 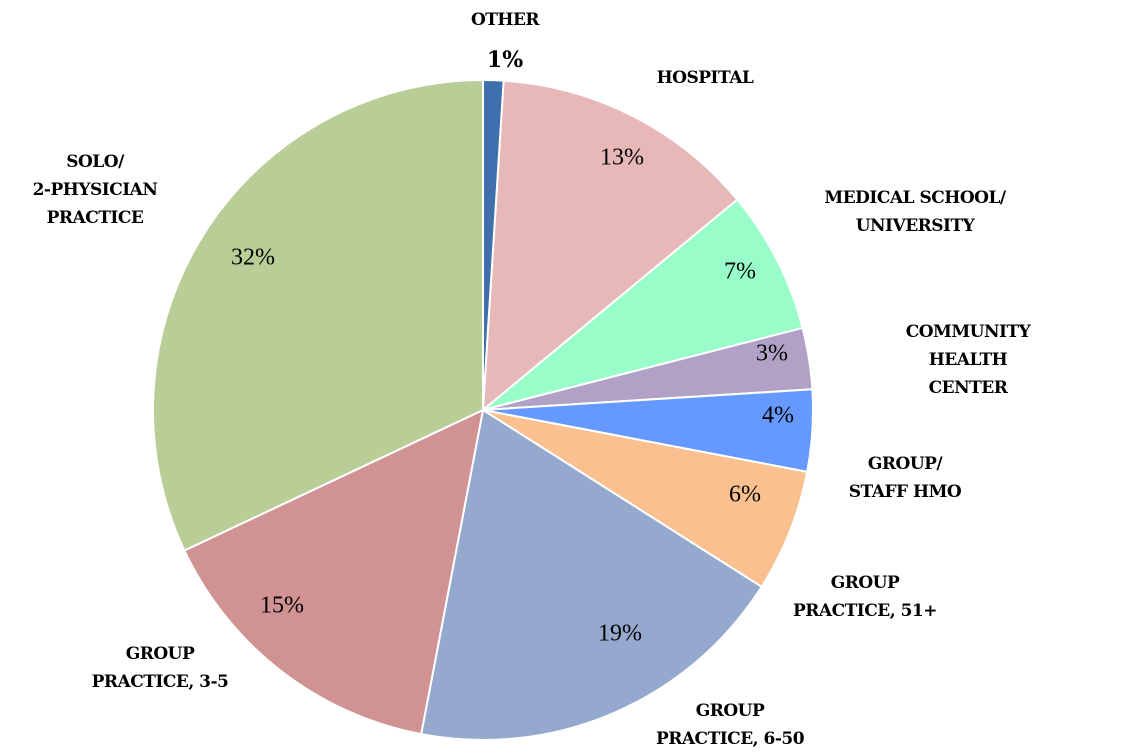 I want to click on category-label: HOSPITAL, so click(x=705, y=78).